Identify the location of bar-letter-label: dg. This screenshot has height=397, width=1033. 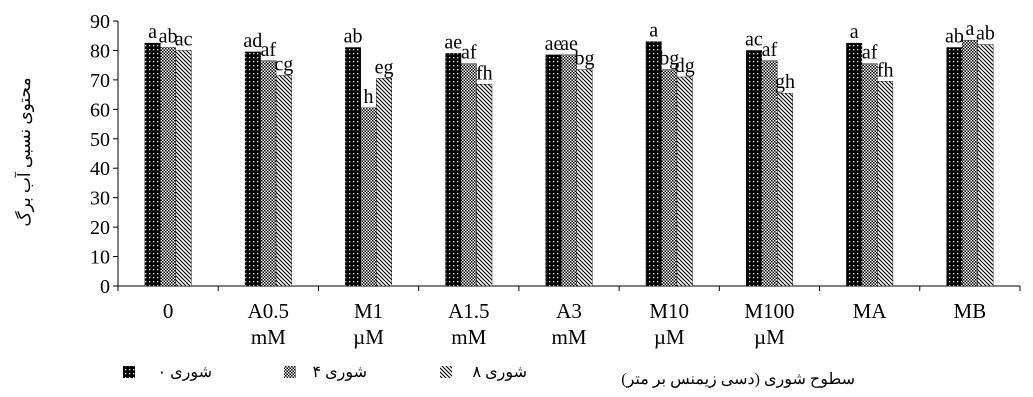
(685, 66).